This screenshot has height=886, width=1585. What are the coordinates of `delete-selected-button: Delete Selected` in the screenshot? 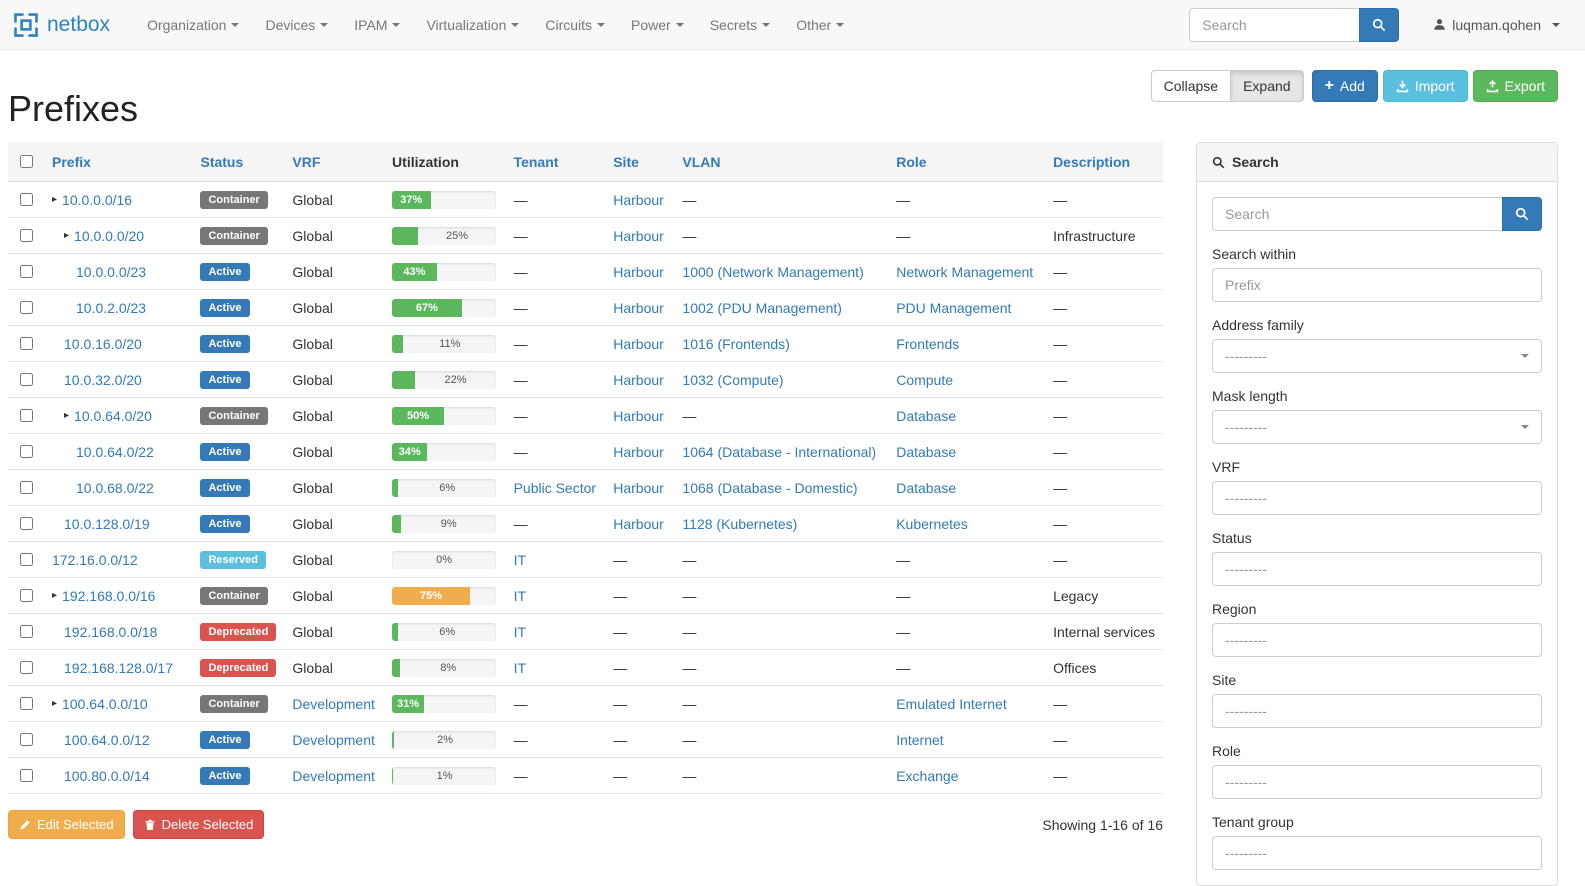 It's located at (198, 824).